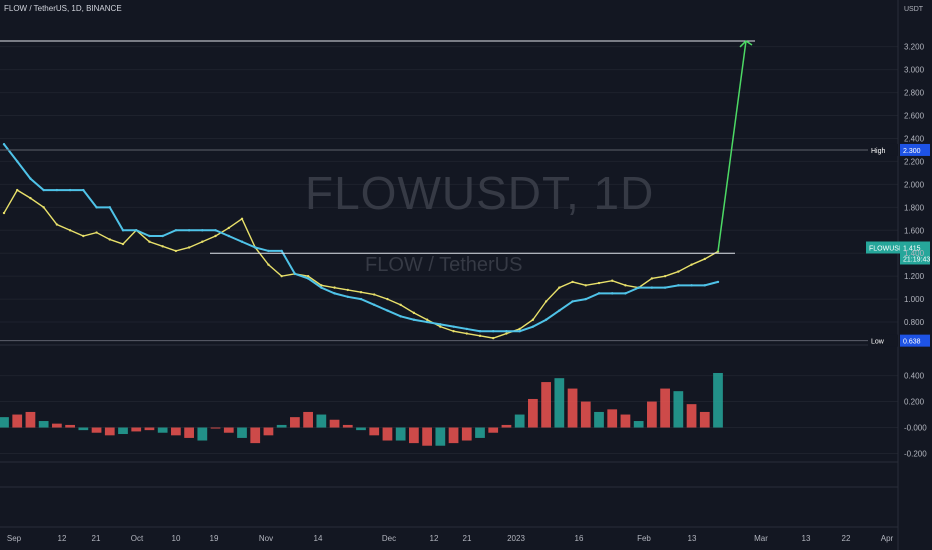  I want to click on price-tick-label: 1.000, so click(914, 299).